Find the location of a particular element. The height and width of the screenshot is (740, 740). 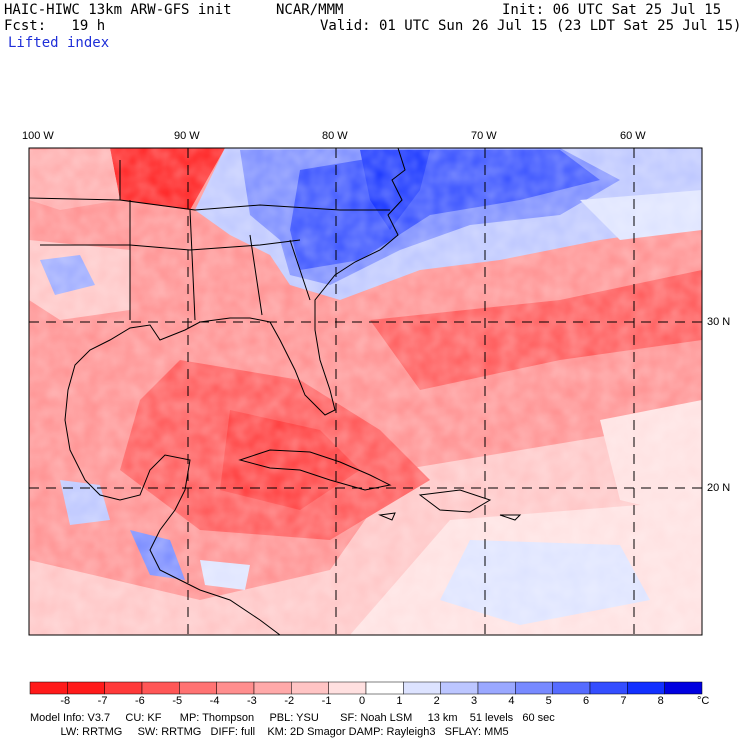

colorbar-tick-label: -4 is located at coordinates (214, 701).